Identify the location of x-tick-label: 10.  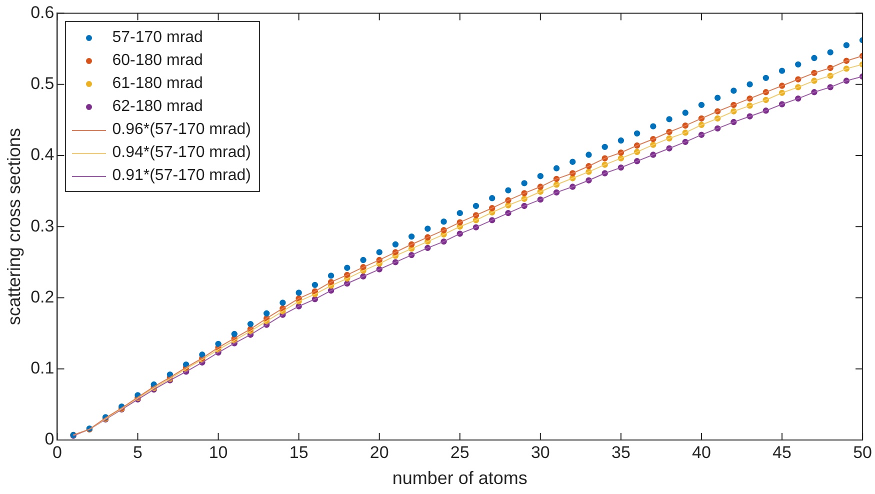
(218, 452).